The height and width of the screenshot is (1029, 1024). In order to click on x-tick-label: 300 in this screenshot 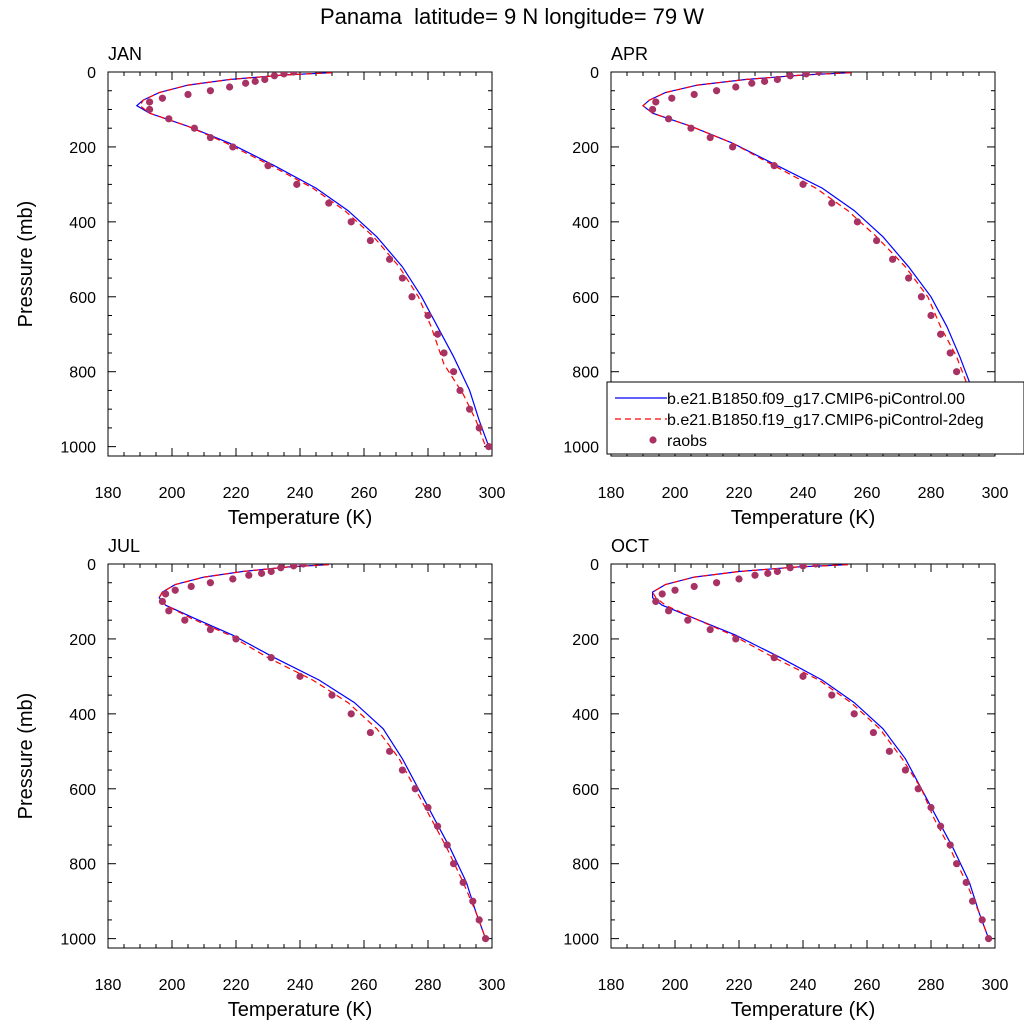, I will do `click(995, 985)`.